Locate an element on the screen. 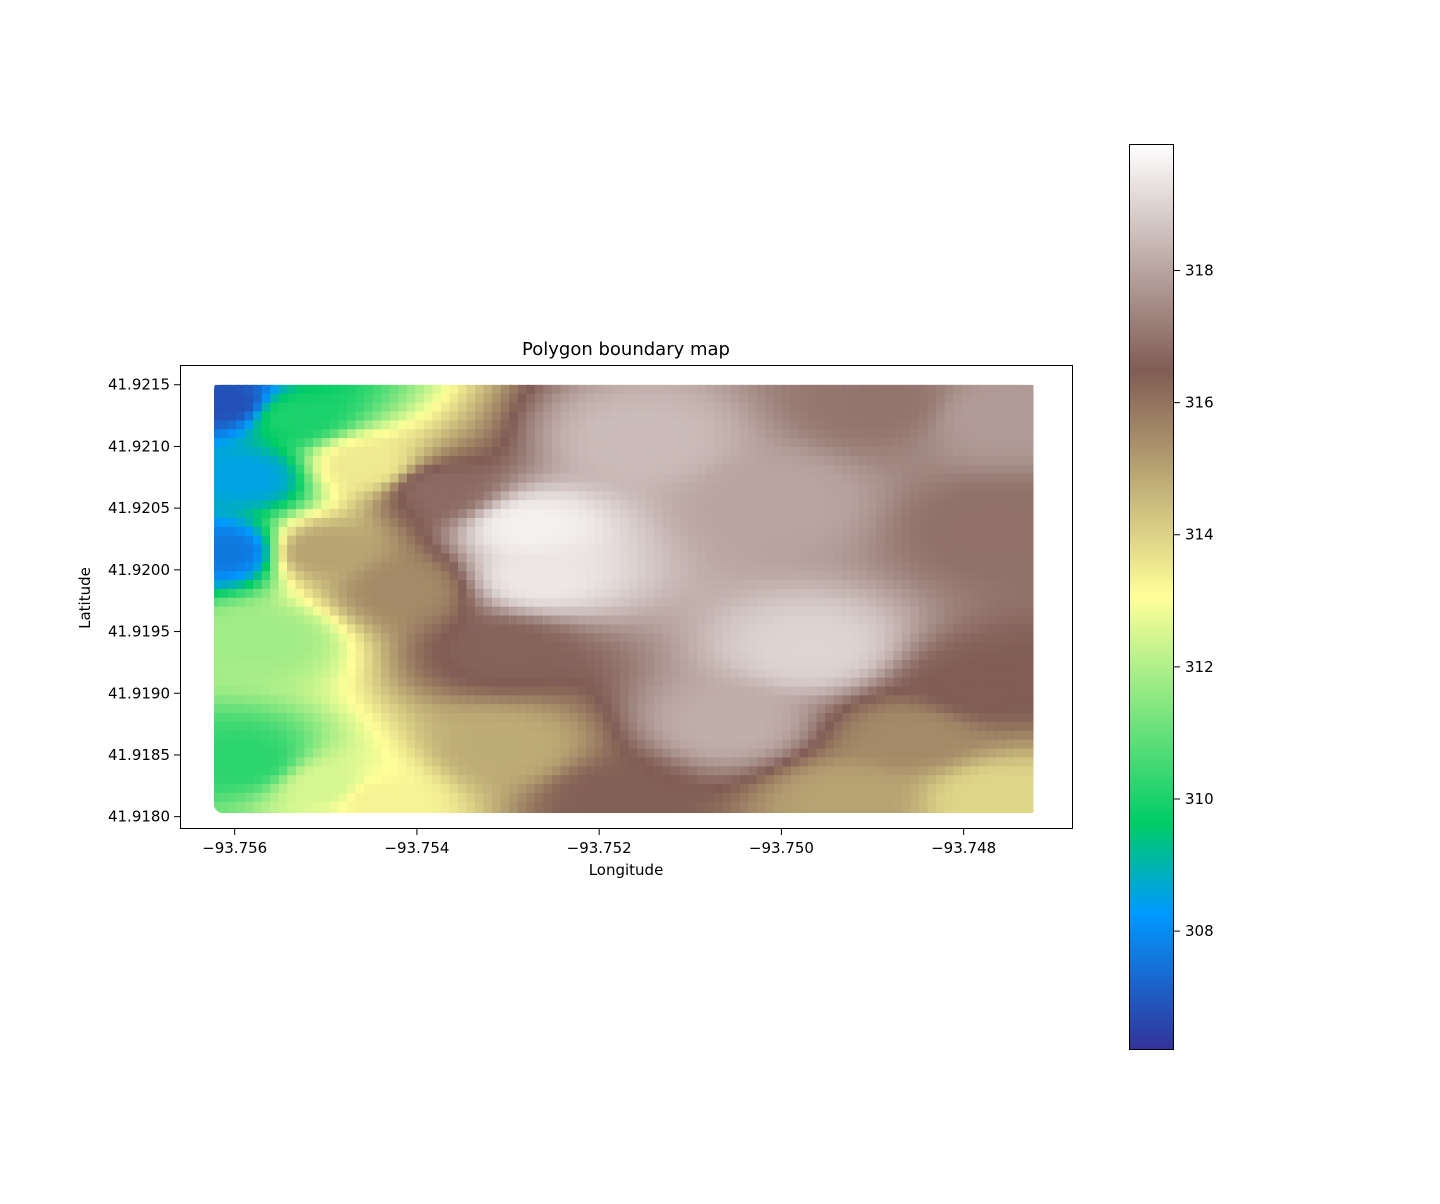 This screenshot has width=1440, height=1204. y-tick-label: 41.9195 is located at coordinates (139, 632).